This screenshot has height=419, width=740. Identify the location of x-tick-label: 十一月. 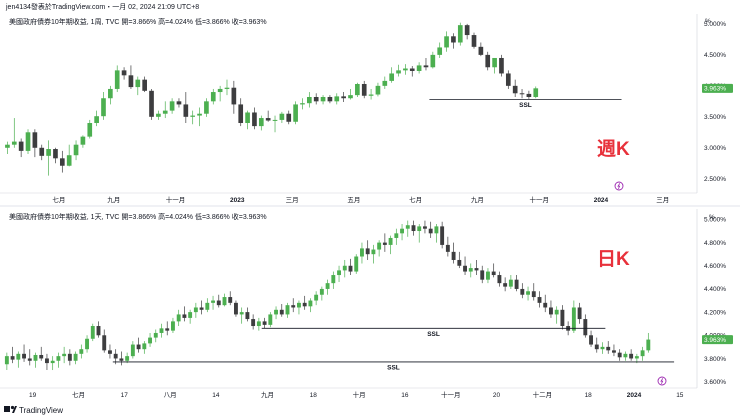
(176, 199).